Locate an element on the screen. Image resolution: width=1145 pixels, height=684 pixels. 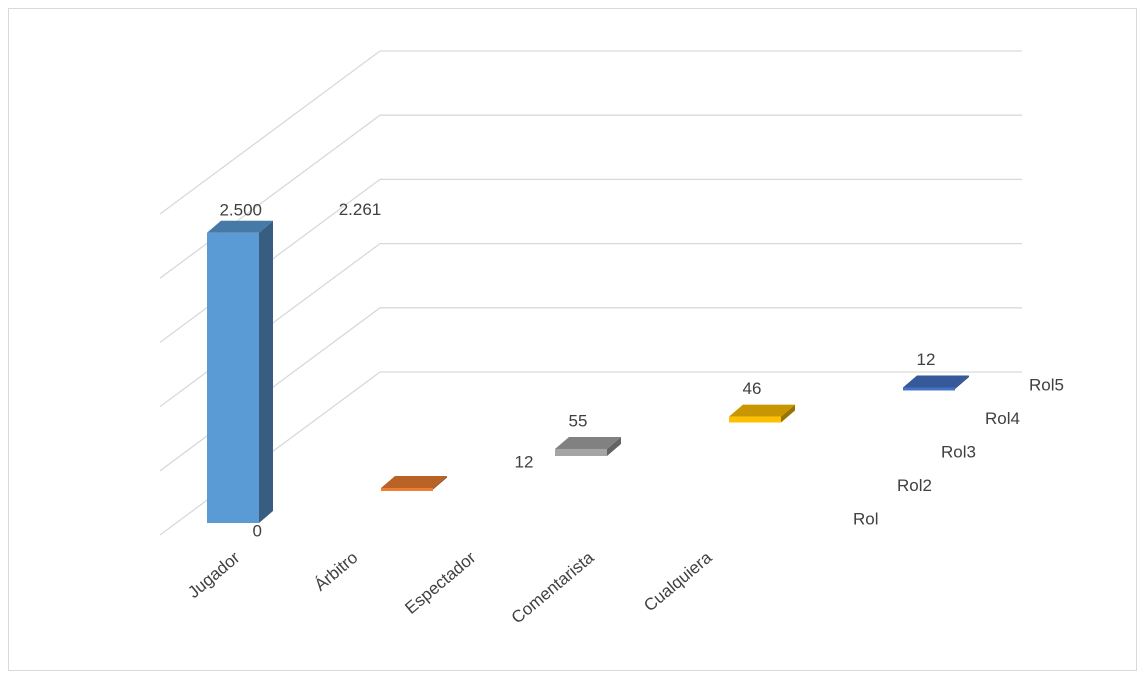
depth-label: Rol4 is located at coordinates (1002, 418).